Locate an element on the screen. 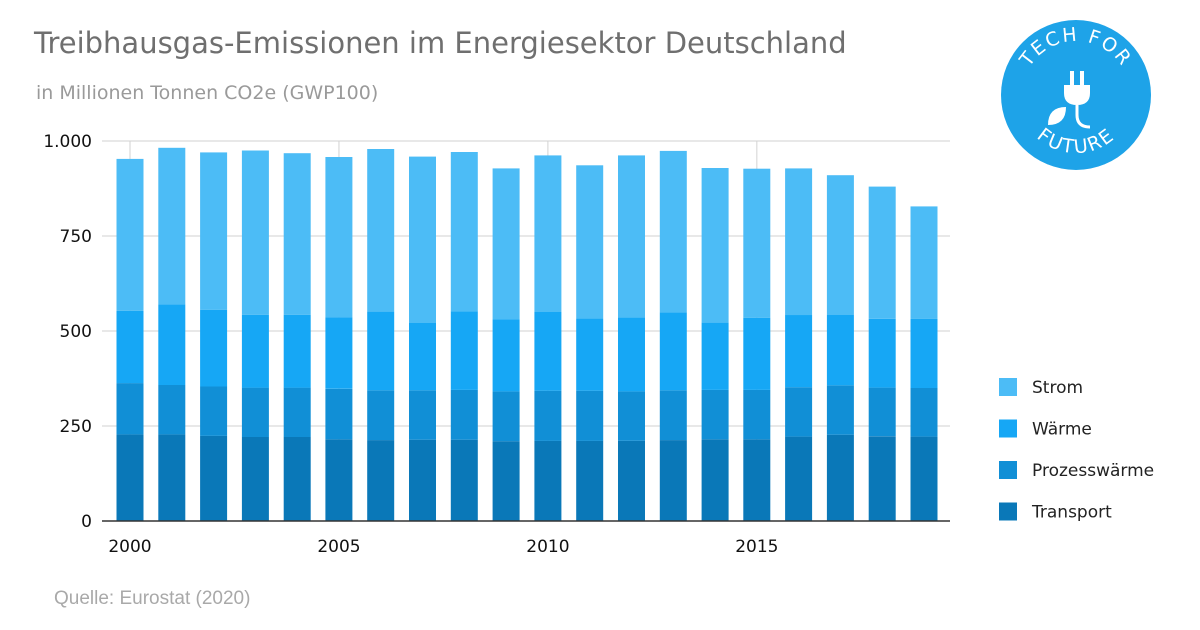  legend-label: Wärme is located at coordinates (1062, 430).